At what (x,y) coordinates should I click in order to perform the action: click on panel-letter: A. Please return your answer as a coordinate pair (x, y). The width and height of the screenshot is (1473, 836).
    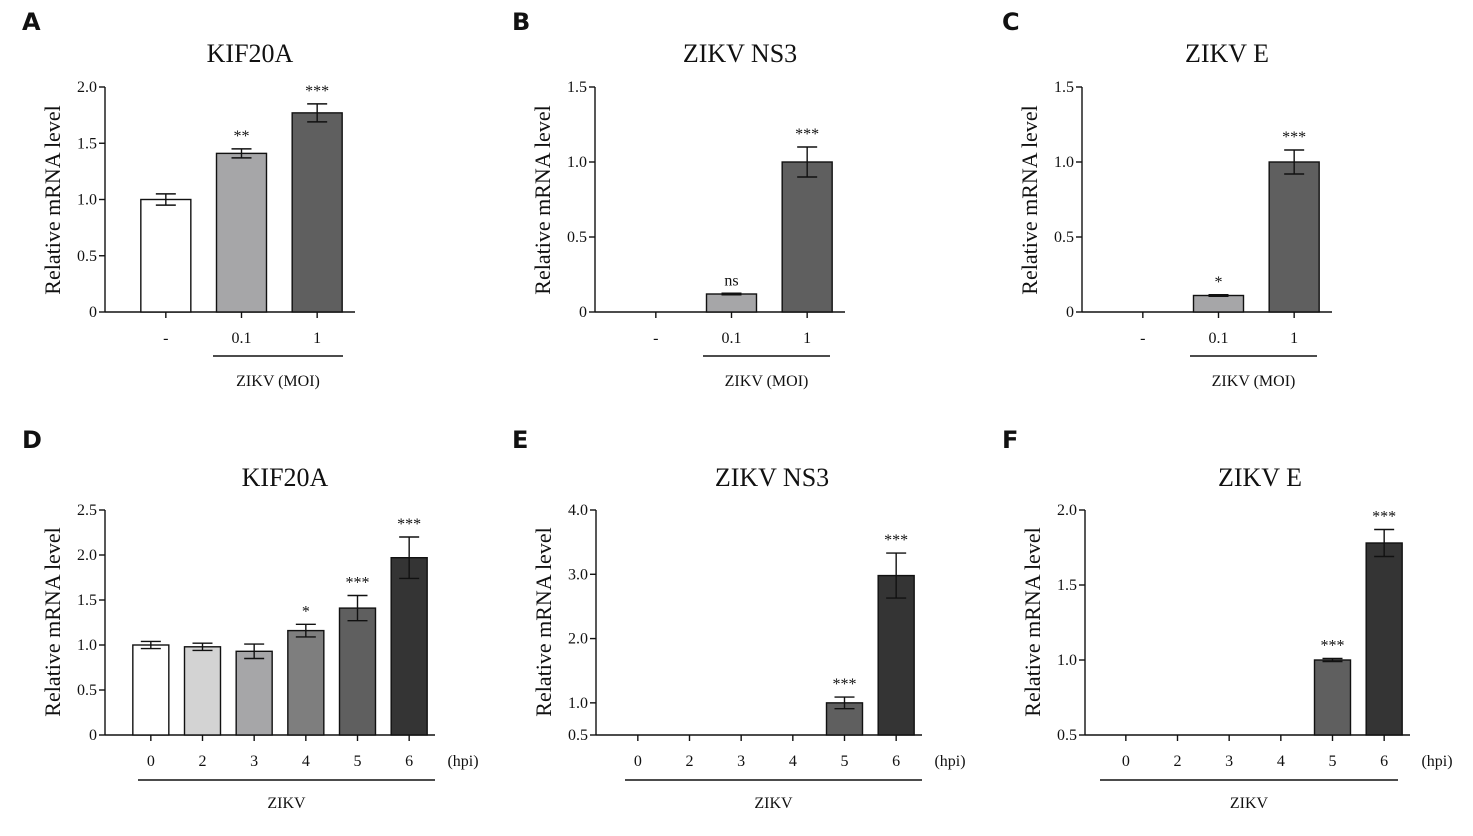
    Looking at the image, I should click on (31, 22).